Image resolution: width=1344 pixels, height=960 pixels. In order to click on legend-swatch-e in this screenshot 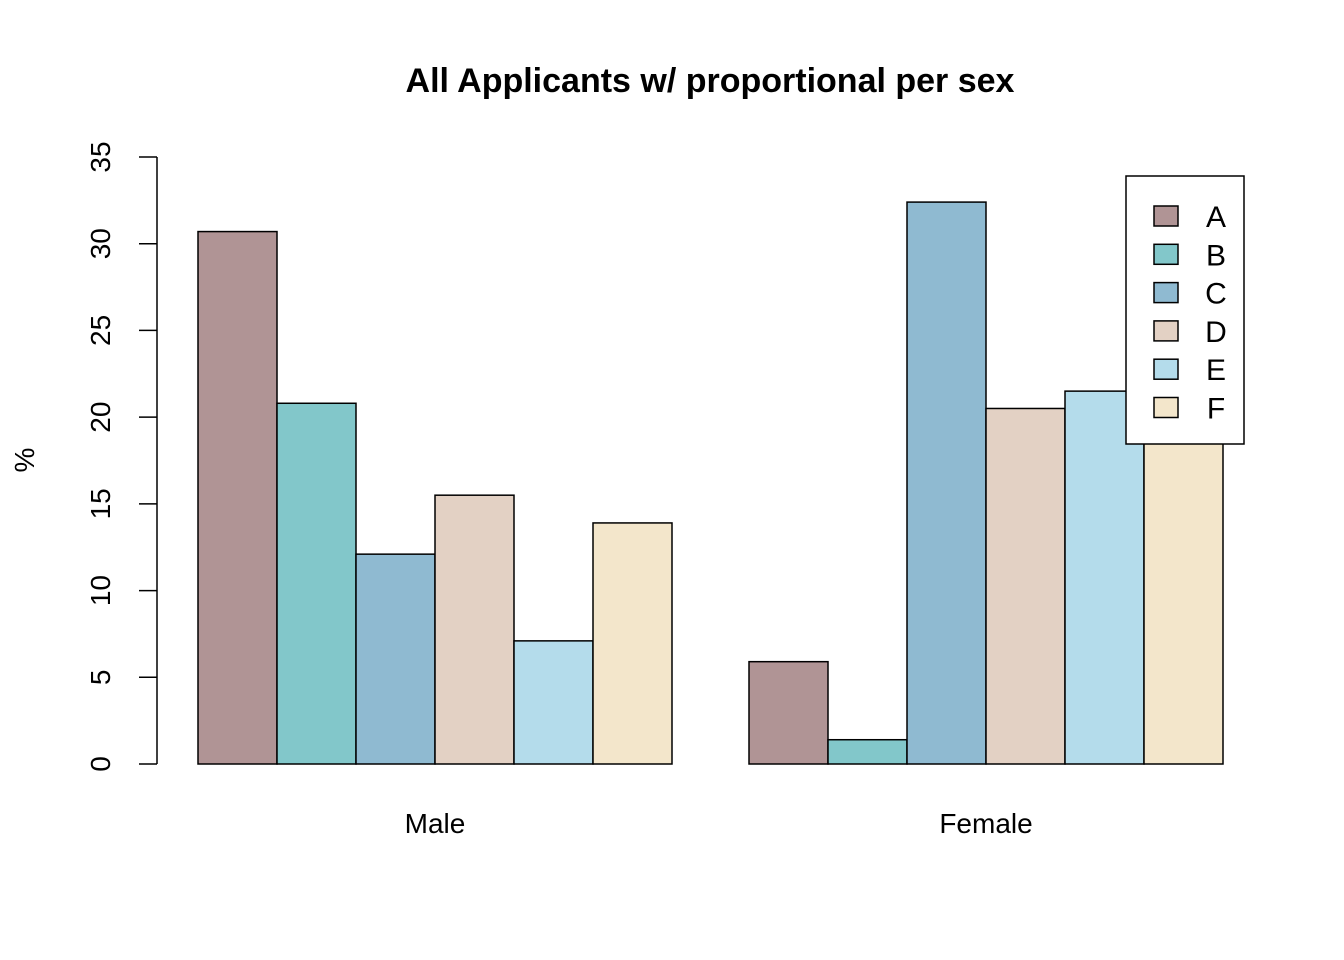, I will do `click(1166, 369)`.